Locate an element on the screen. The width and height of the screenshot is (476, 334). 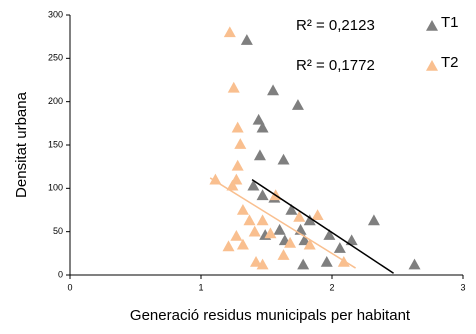
legend-label: T1 is located at coordinates (450, 22).